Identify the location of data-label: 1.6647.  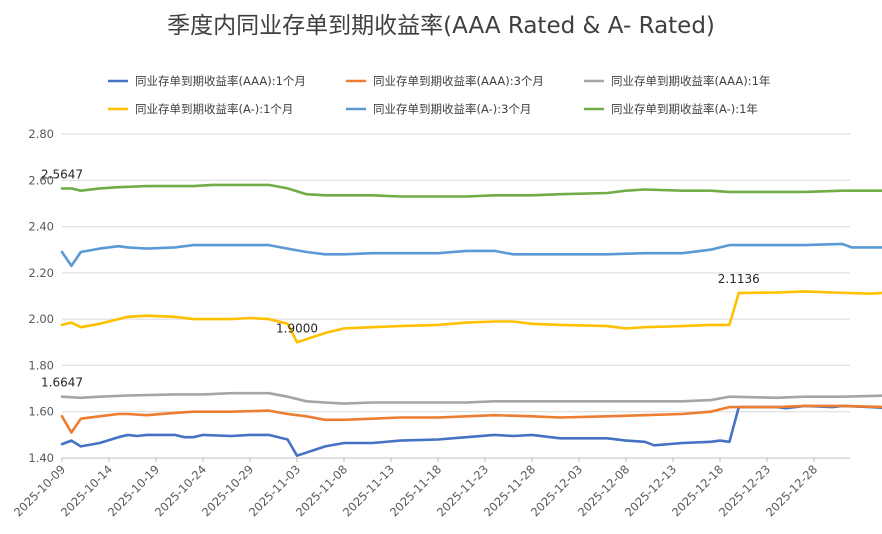
(62, 383).